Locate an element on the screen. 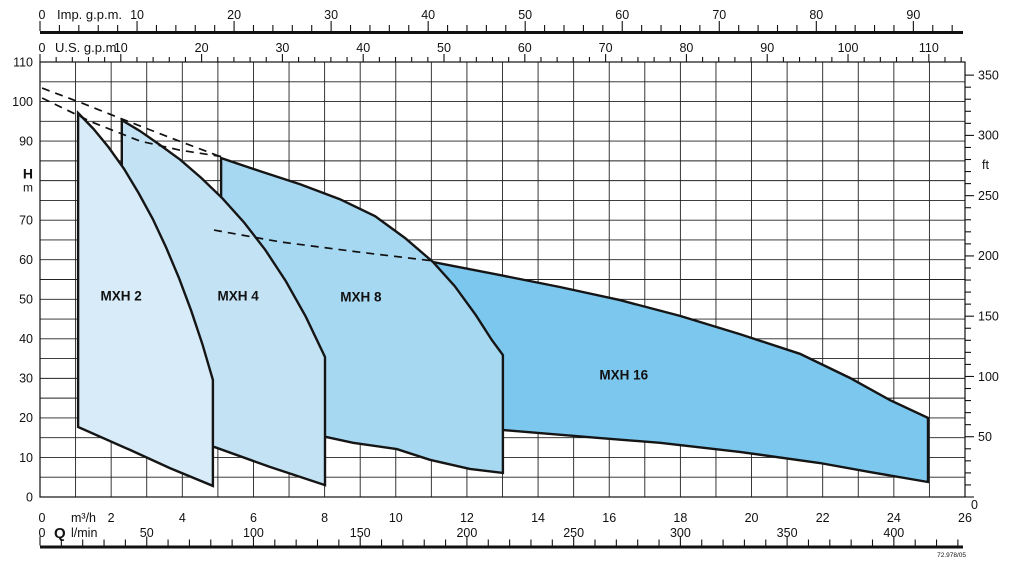 The width and height of the screenshot is (1015, 574). region-label-mxh-8: MXH 8 is located at coordinates (361, 296).